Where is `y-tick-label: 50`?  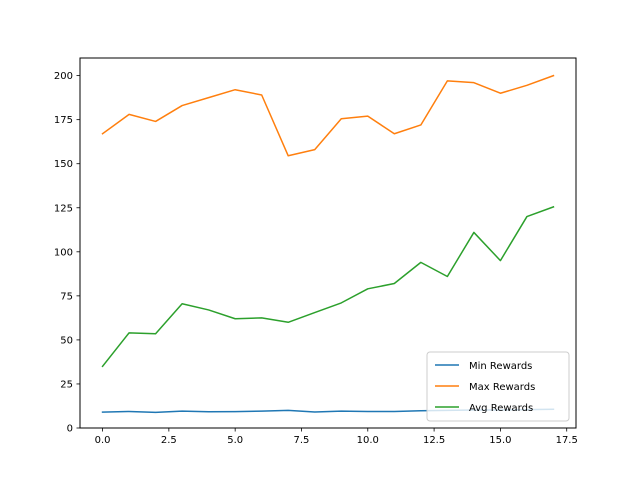
y-tick-label: 50 is located at coordinates (66, 340).